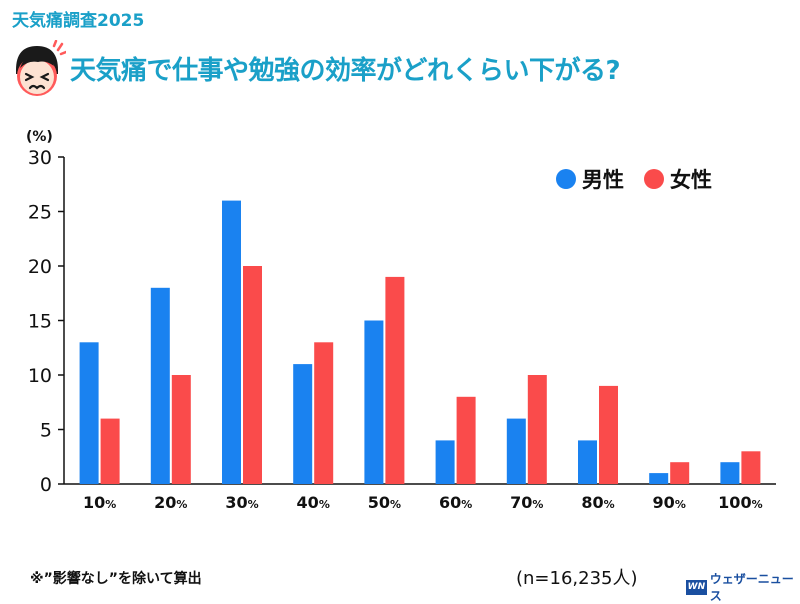  Describe the element at coordinates (99, 502) in the screenshot. I see `x-tick-label: 10%` at that location.